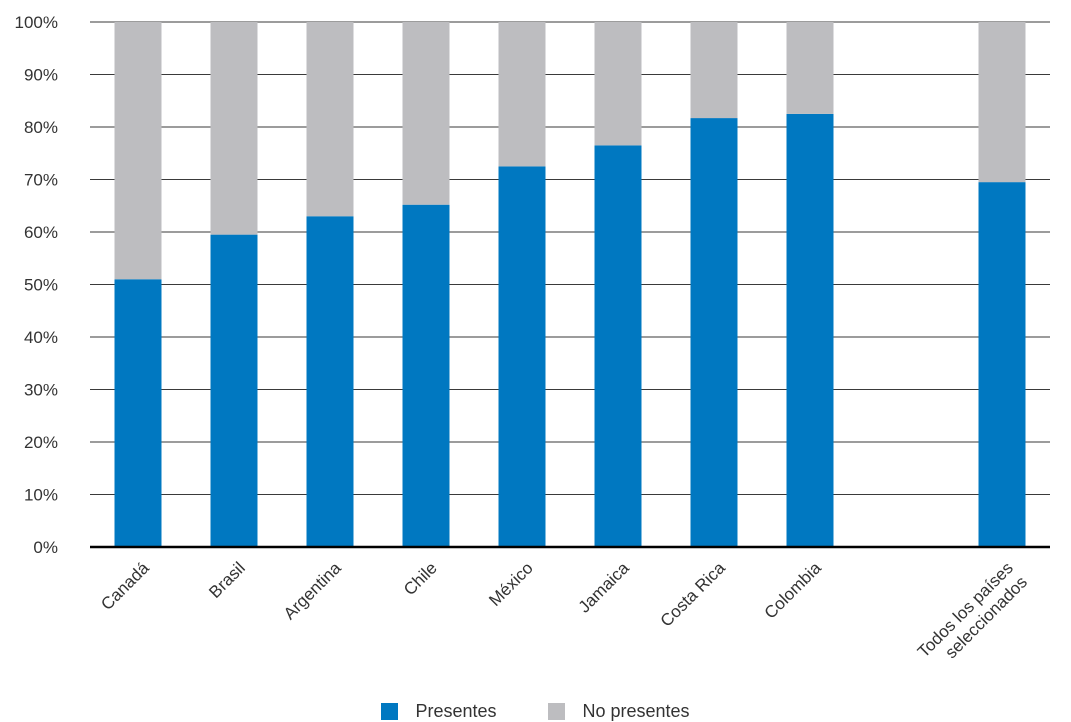 Image resolution: width=1071 pixels, height=722 pixels. I want to click on legend-swatch-presentes, so click(390, 711).